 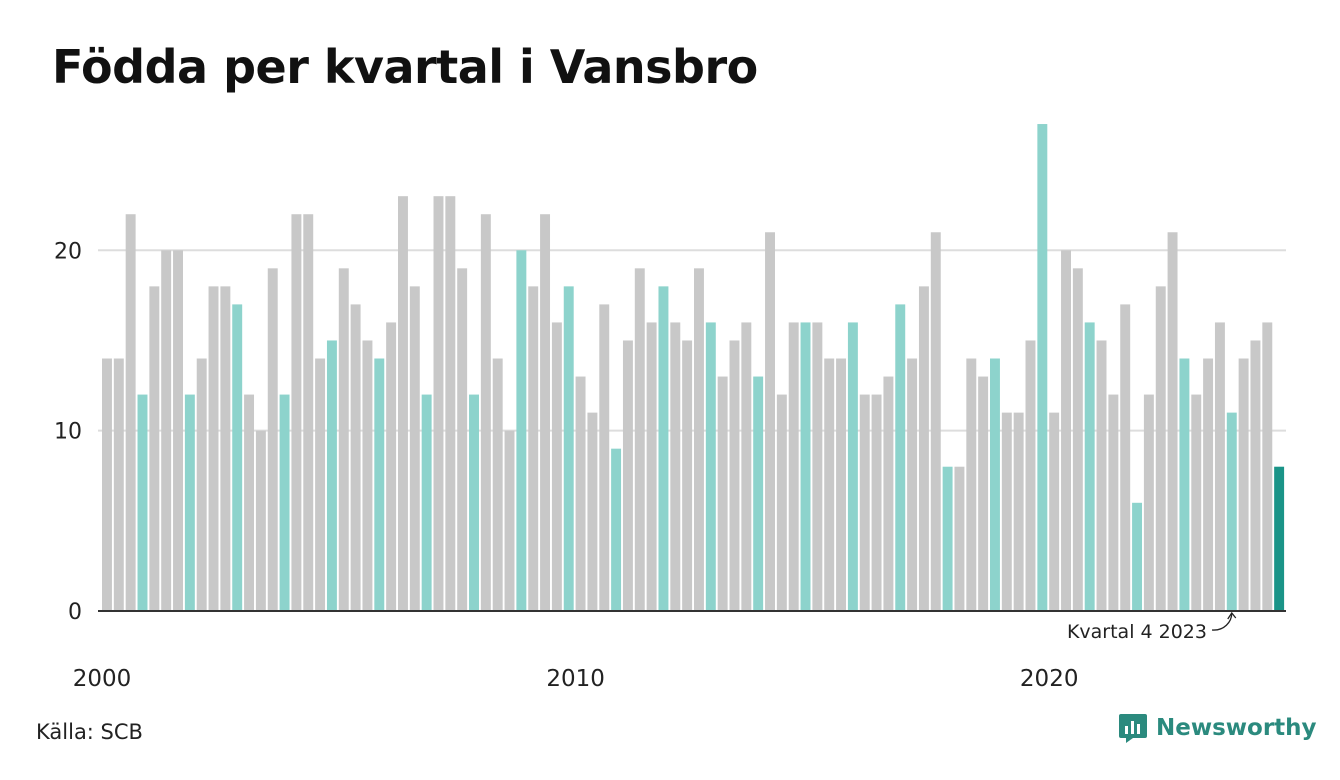 I want to click on annotation-arrowhead, so click(x=1232, y=615).